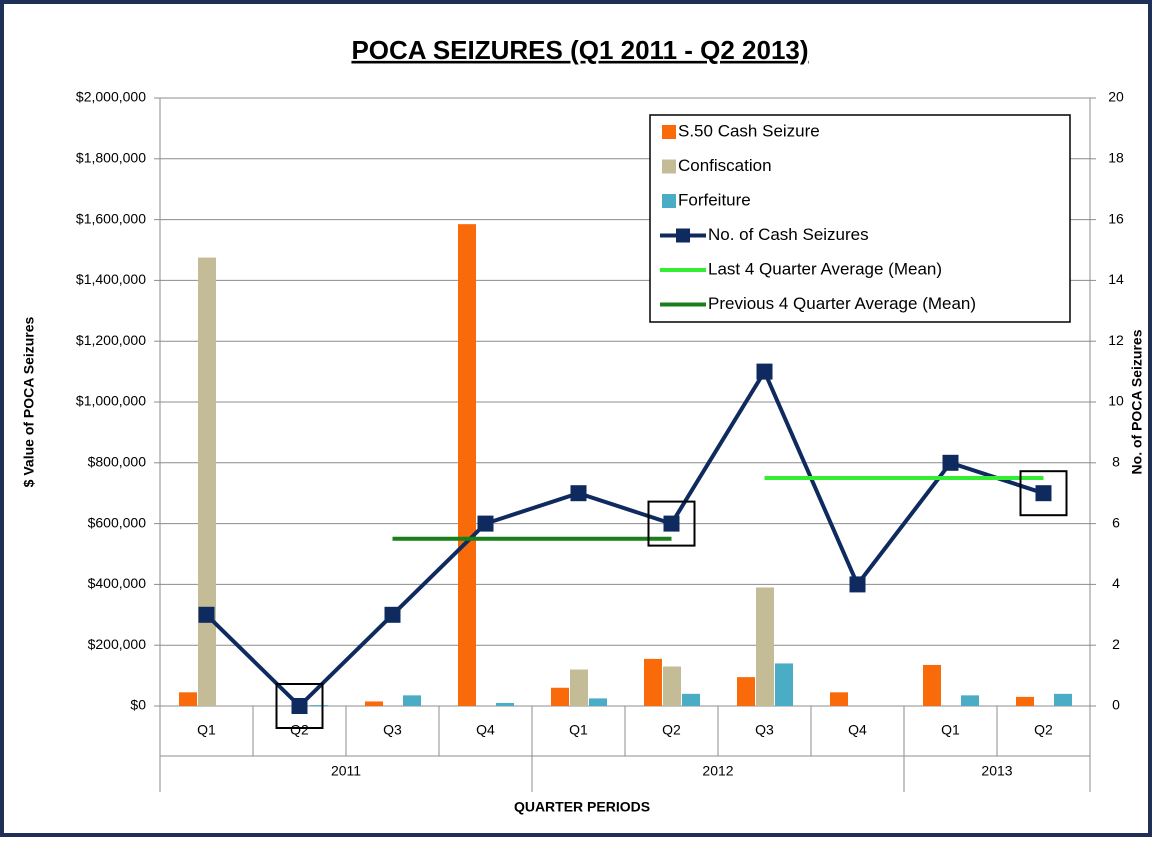 The image size is (1152, 842). Describe the element at coordinates (1116, 279) in the screenshot. I see `y2-tick-label: 14` at that location.